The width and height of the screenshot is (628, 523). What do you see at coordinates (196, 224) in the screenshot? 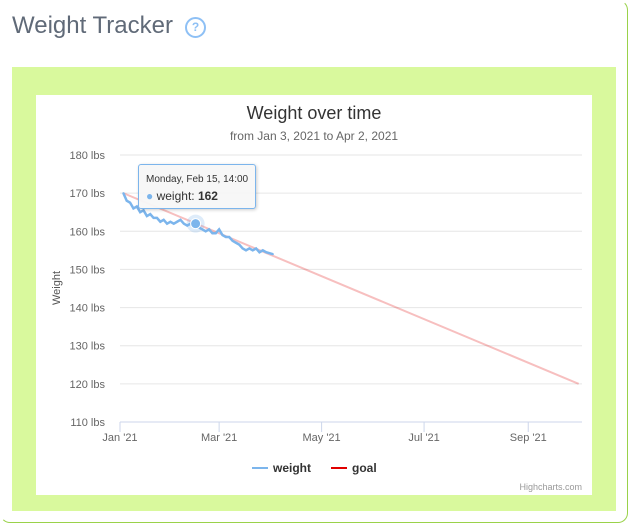
I see `hover-point` at bounding box center [196, 224].